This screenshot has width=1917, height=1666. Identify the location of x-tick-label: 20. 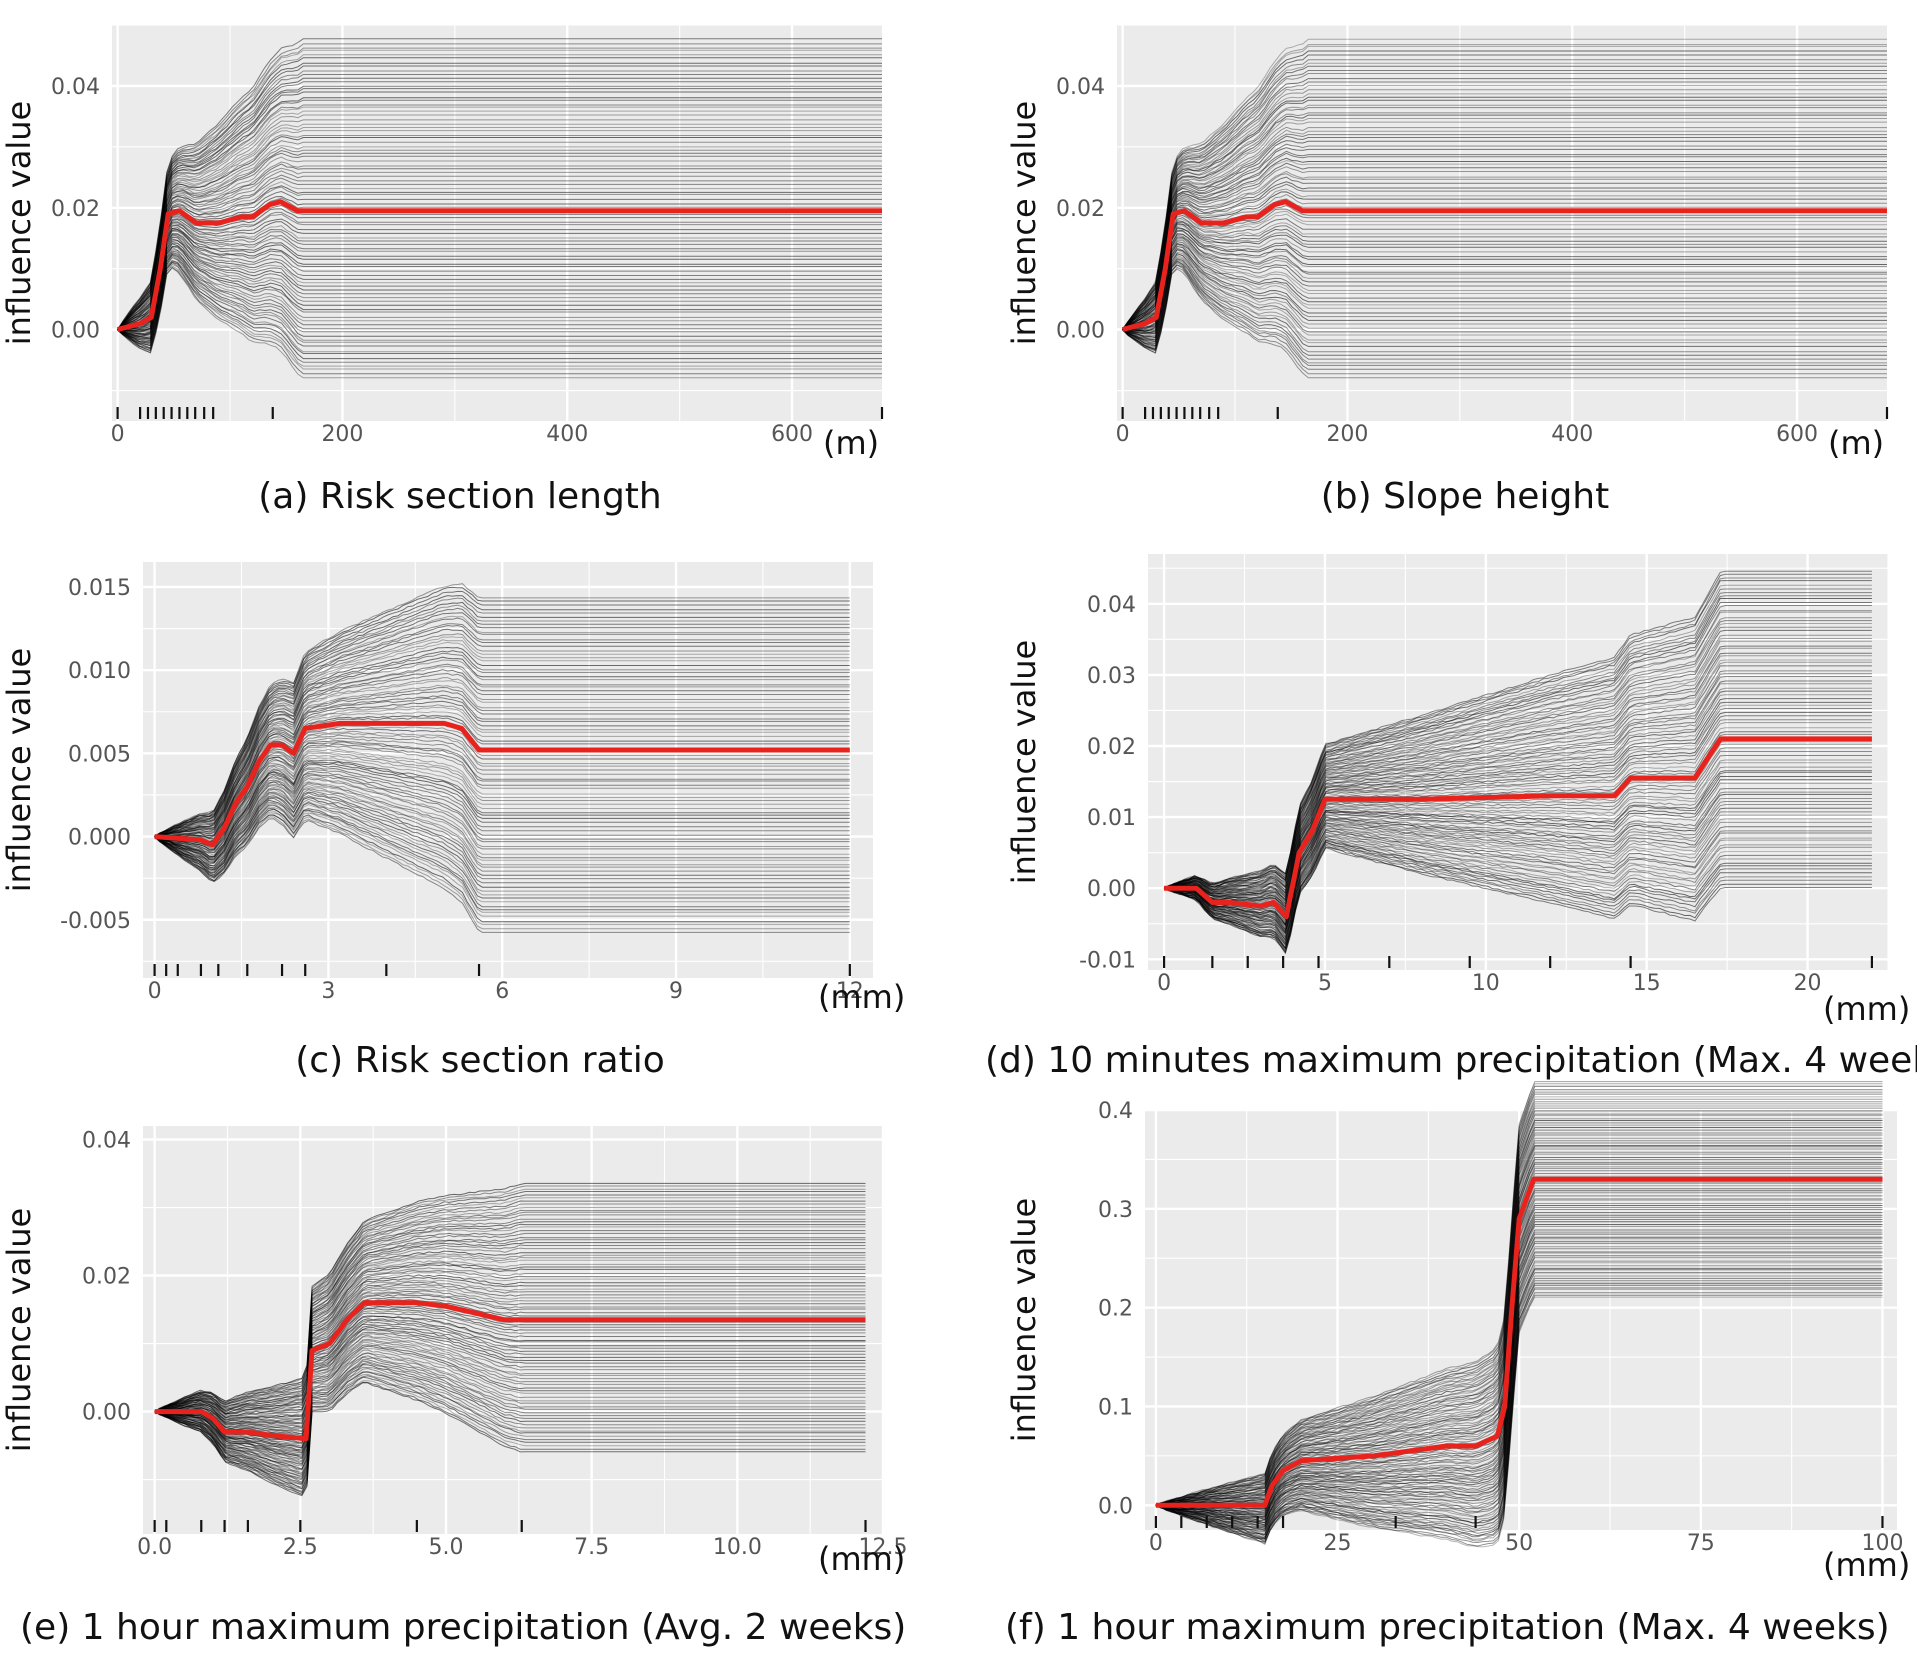
(1808, 983).